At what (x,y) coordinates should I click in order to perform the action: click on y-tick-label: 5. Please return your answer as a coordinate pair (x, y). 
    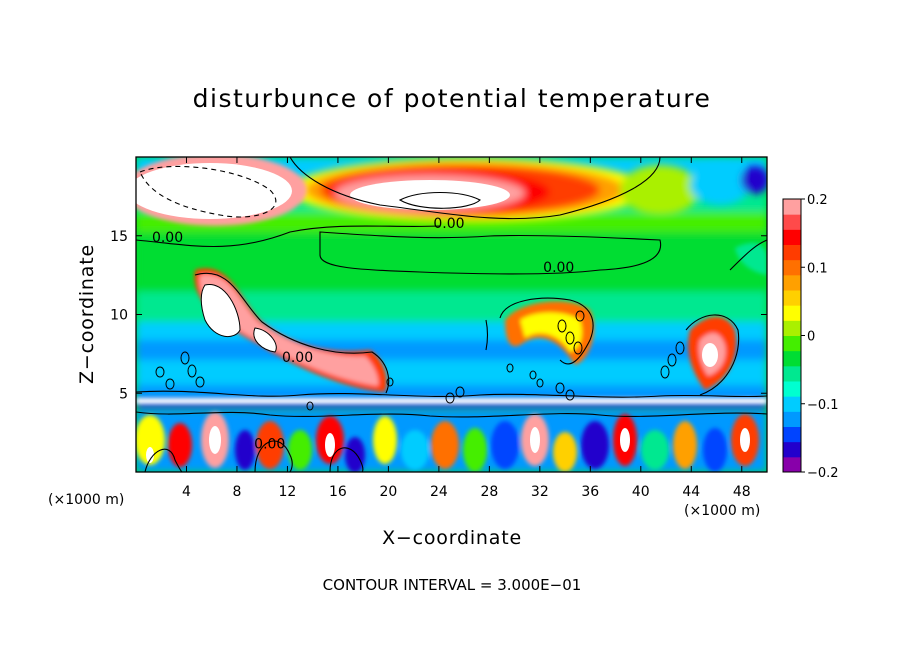
    Looking at the image, I should click on (123, 394).